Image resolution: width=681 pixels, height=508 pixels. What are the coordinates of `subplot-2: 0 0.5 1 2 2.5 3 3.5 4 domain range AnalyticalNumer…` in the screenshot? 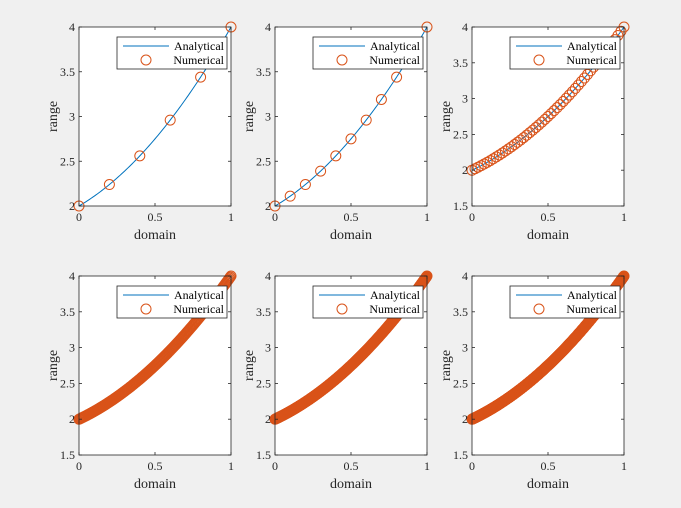 It's located at (337, 131).